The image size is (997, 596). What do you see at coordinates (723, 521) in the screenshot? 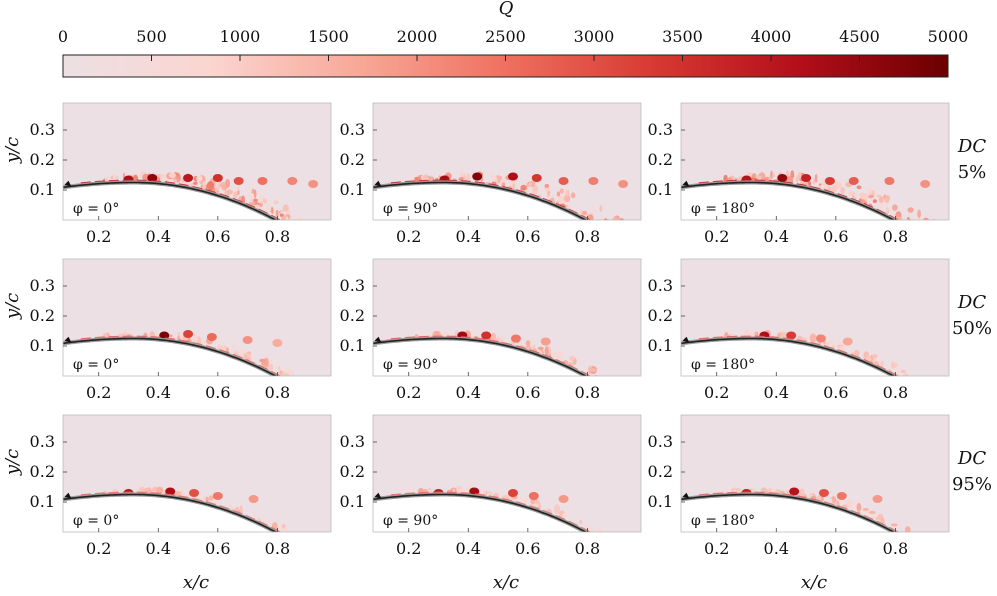
I see `phase-label: φ = 180°` at bounding box center [723, 521].